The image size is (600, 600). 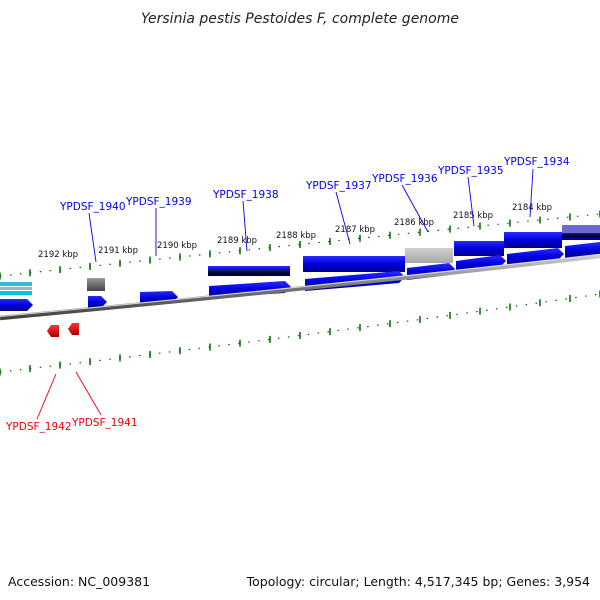 What do you see at coordinates (245, 226) in the screenshot?
I see `leader-line-1938` at bounding box center [245, 226].